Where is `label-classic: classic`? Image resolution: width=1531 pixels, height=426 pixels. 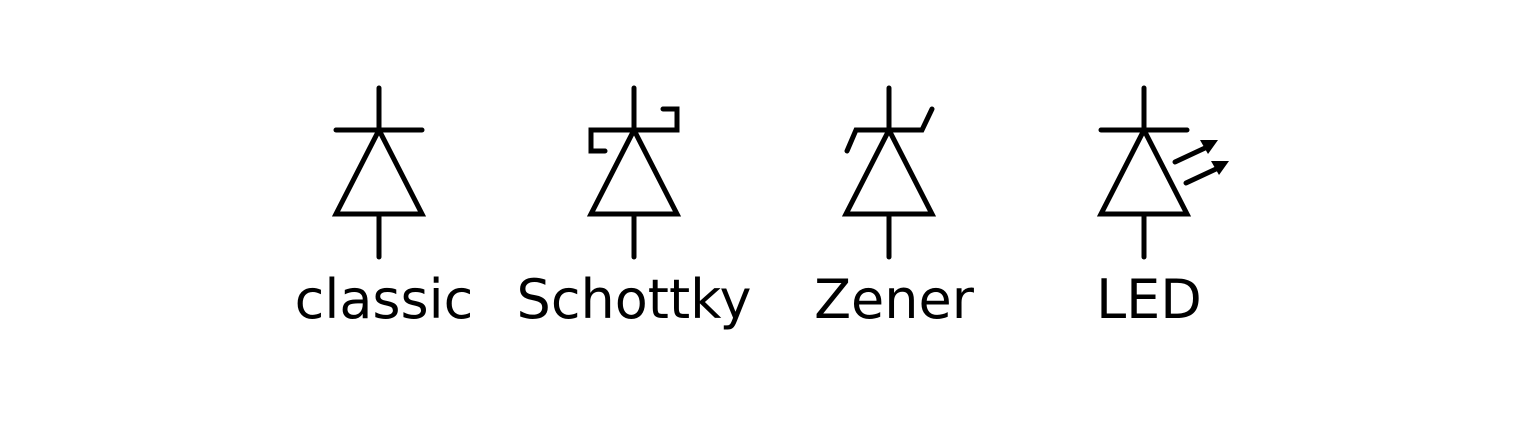 label-classic: classic is located at coordinates (384, 299).